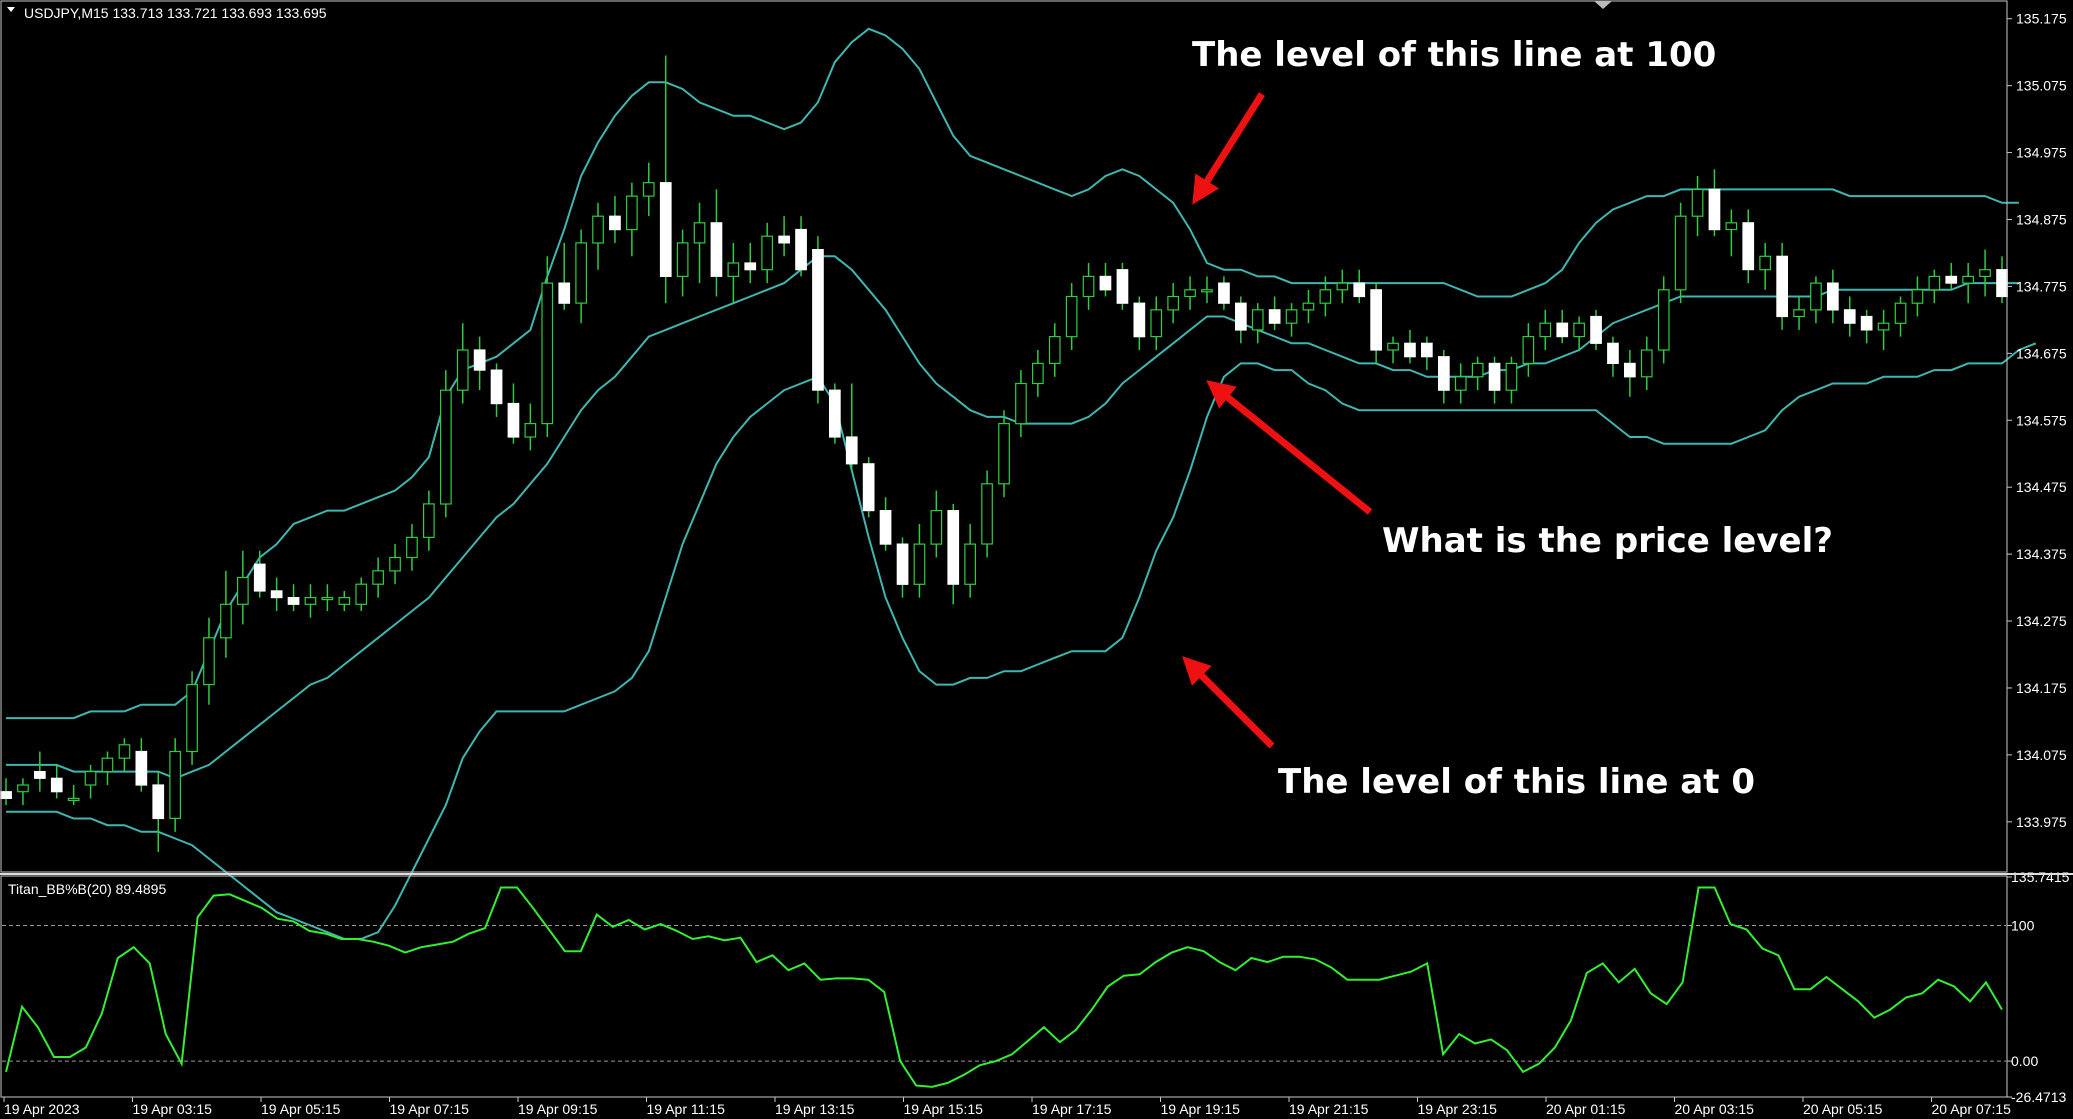 The width and height of the screenshot is (2073, 1119). I want to click on indicator-tick-label: -26.4713, so click(2038, 1097).